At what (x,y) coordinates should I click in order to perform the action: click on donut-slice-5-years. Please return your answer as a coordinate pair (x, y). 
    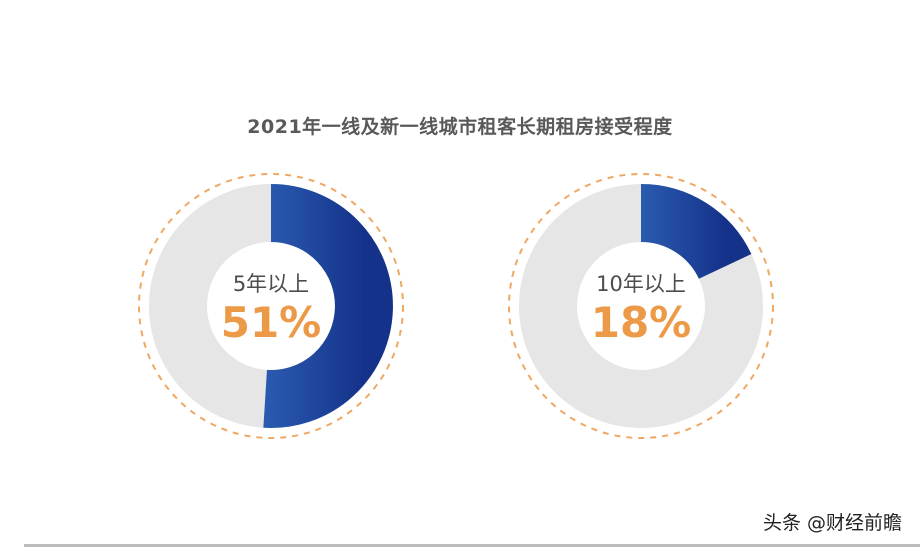
    Looking at the image, I should click on (328, 306).